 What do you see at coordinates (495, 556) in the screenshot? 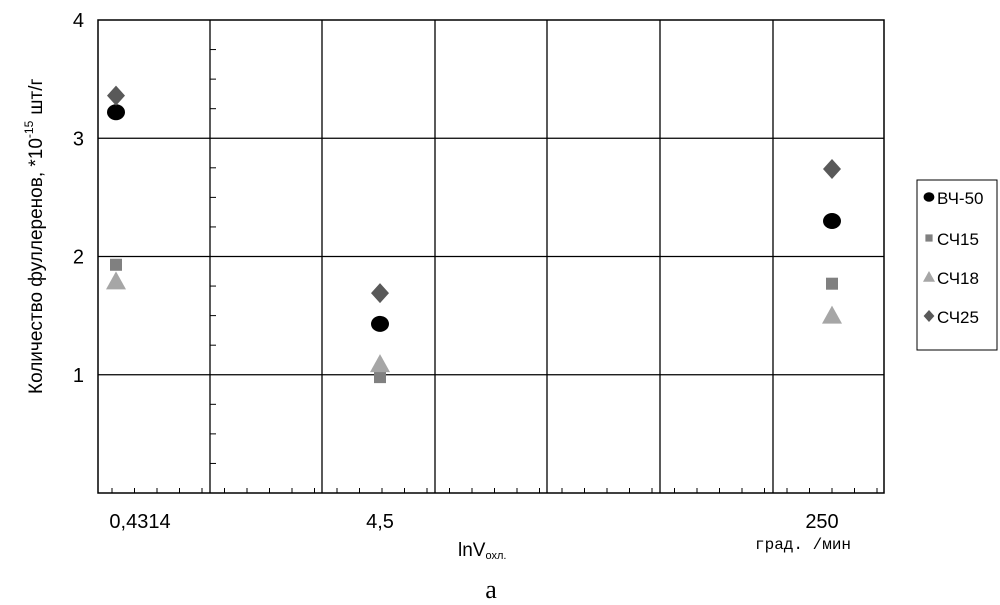
I see `x-axis-title-subscript: охл.` at bounding box center [495, 556].